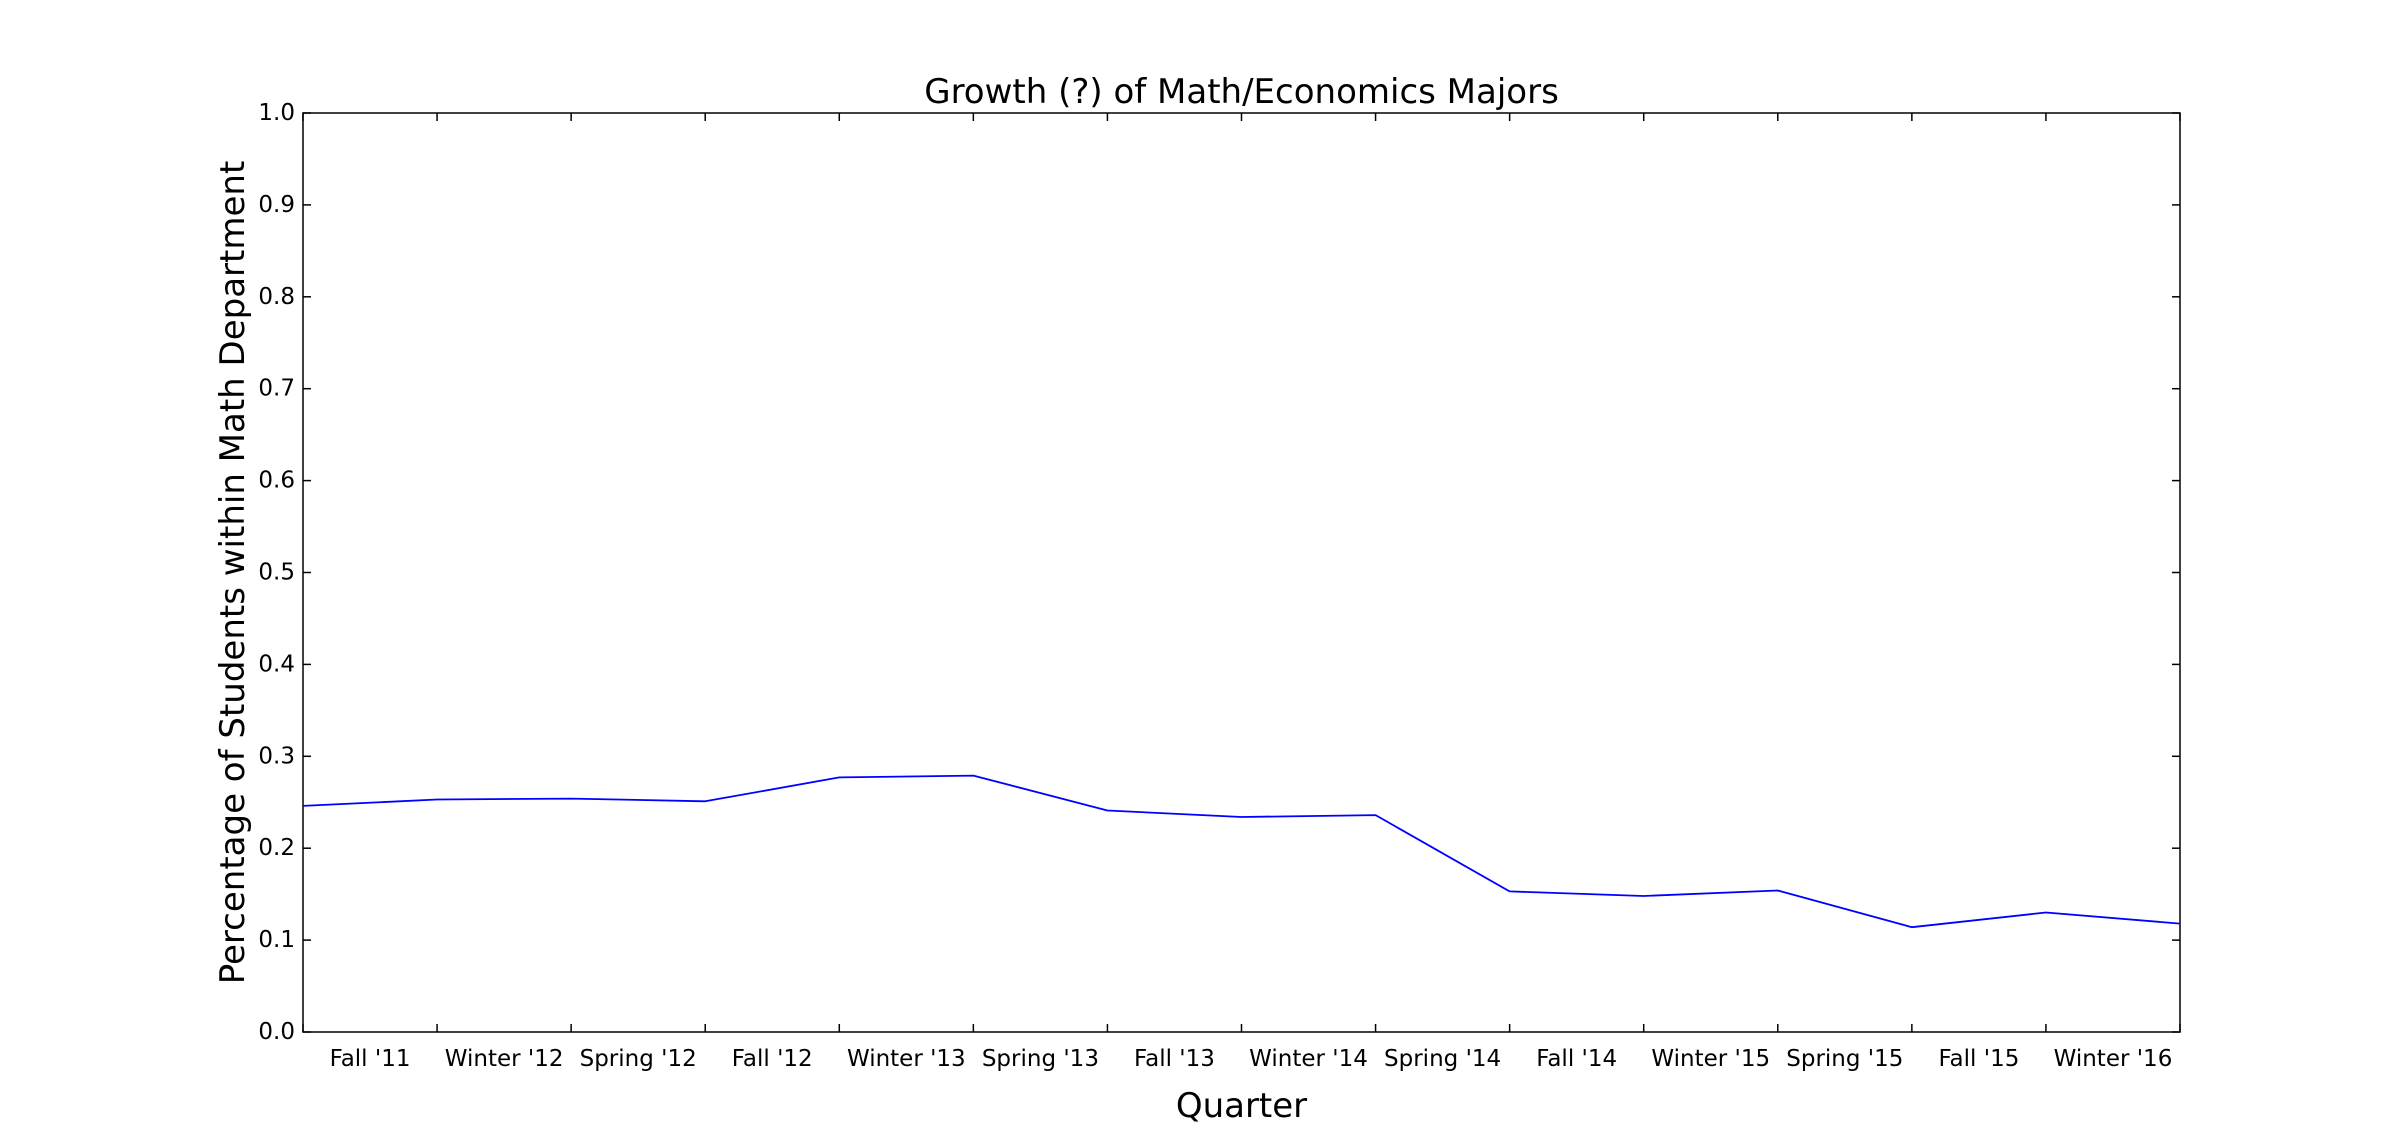 This screenshot has width=2400, height=1137. What do you see at coordinates (276, 205) in the screenshot?
I see `y-tick-label: 0.9` at bounding box center [276, 205].